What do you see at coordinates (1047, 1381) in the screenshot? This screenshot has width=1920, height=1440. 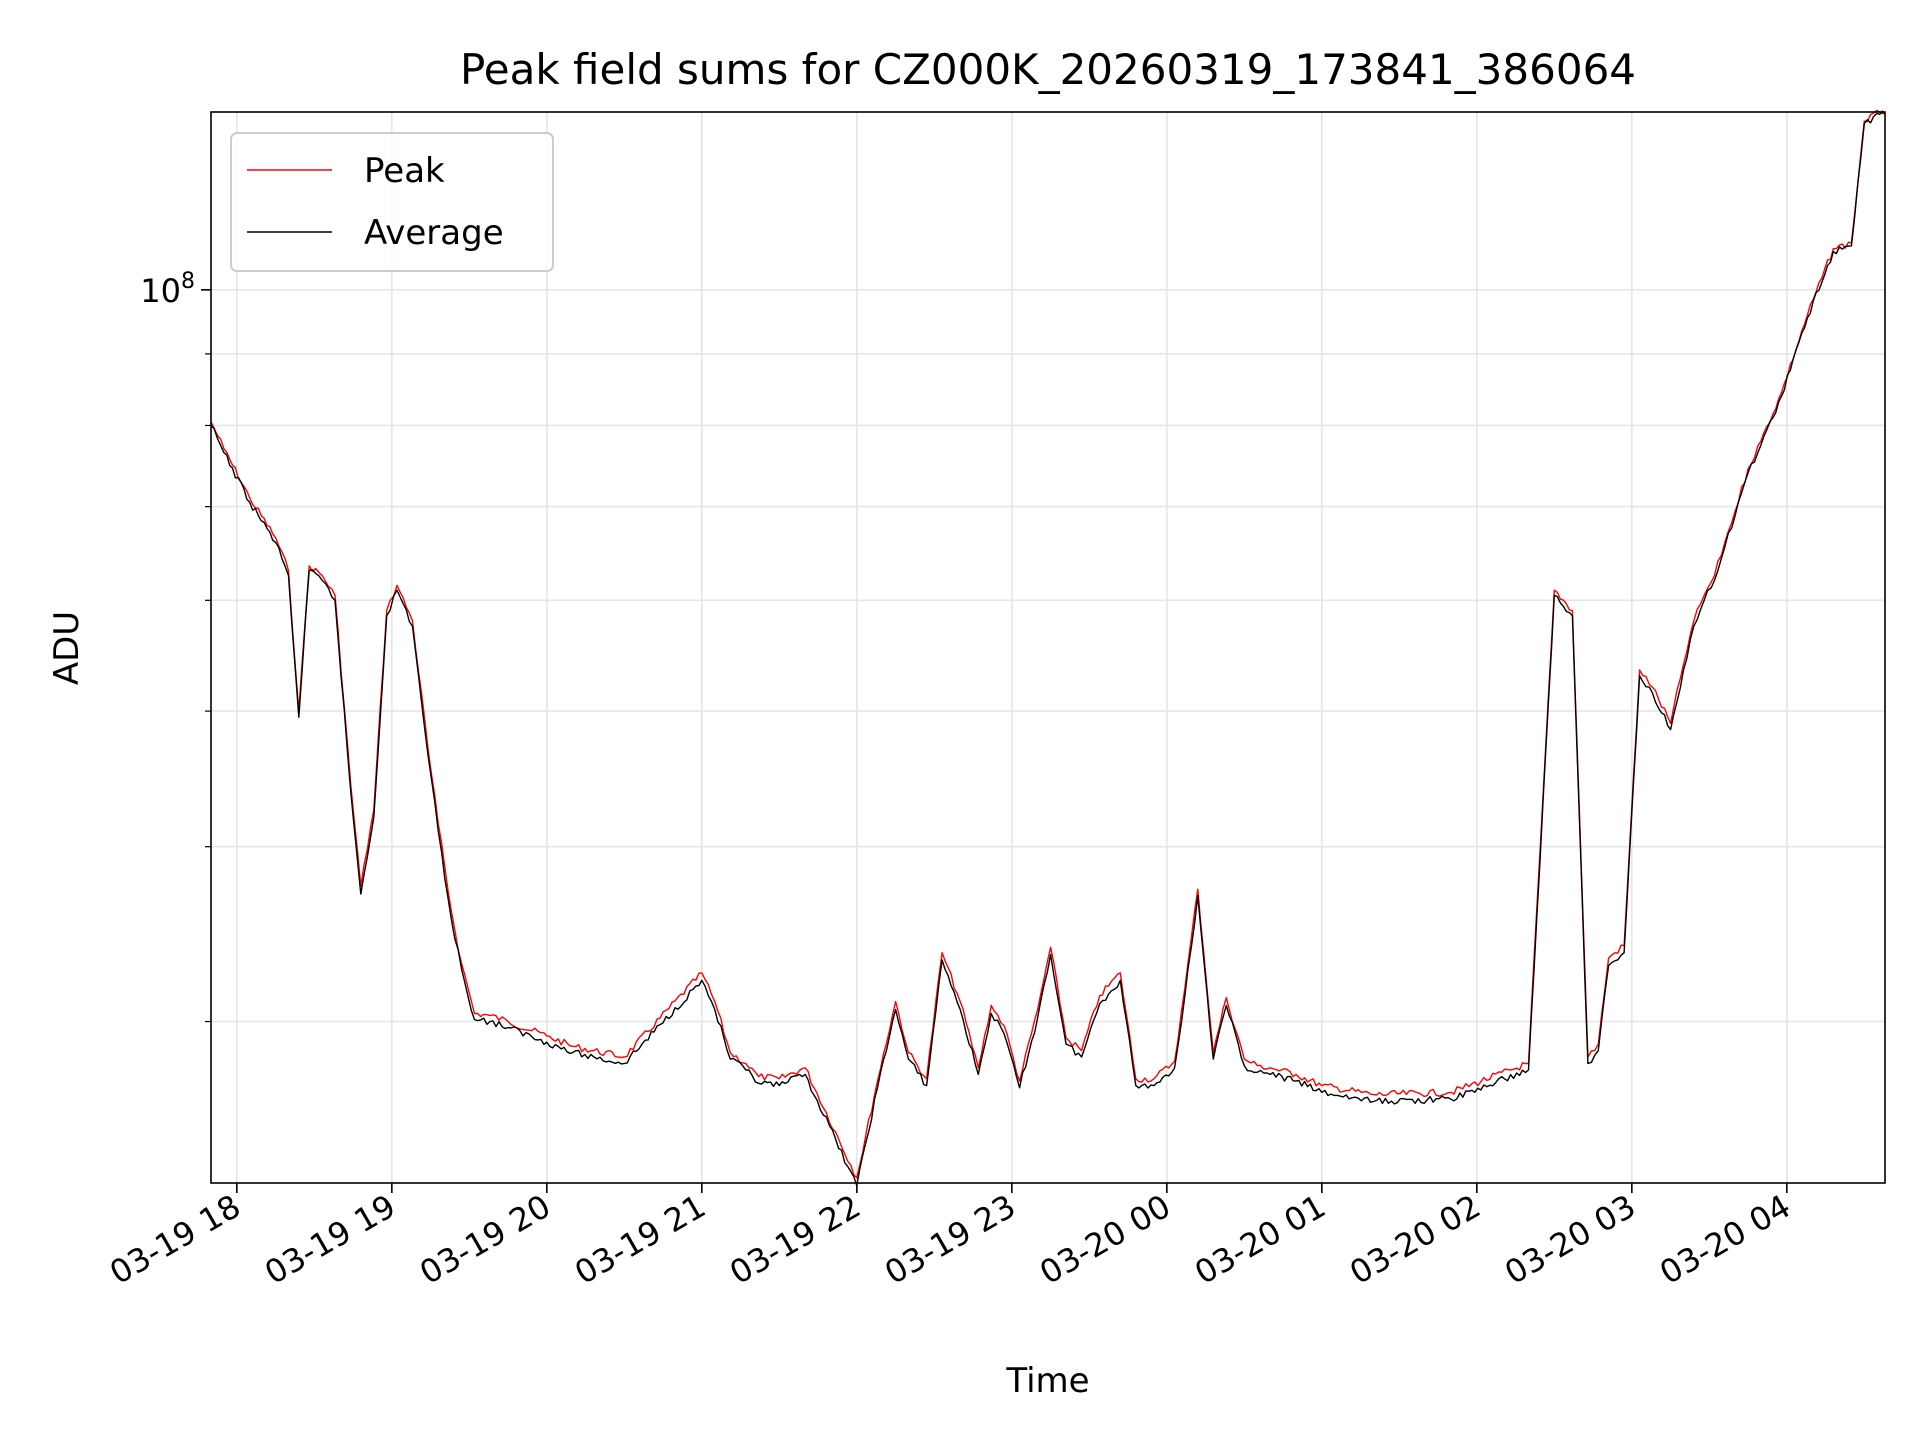 I see `x-axis-label: Time` at bounding box center [1047, 1381].